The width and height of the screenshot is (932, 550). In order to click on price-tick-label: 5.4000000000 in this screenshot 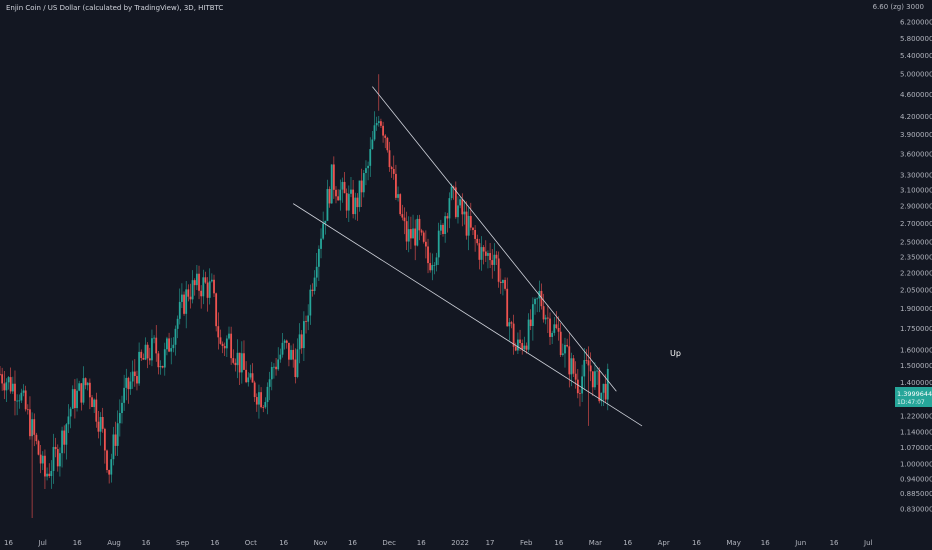, I will do `click(916, 56)`.